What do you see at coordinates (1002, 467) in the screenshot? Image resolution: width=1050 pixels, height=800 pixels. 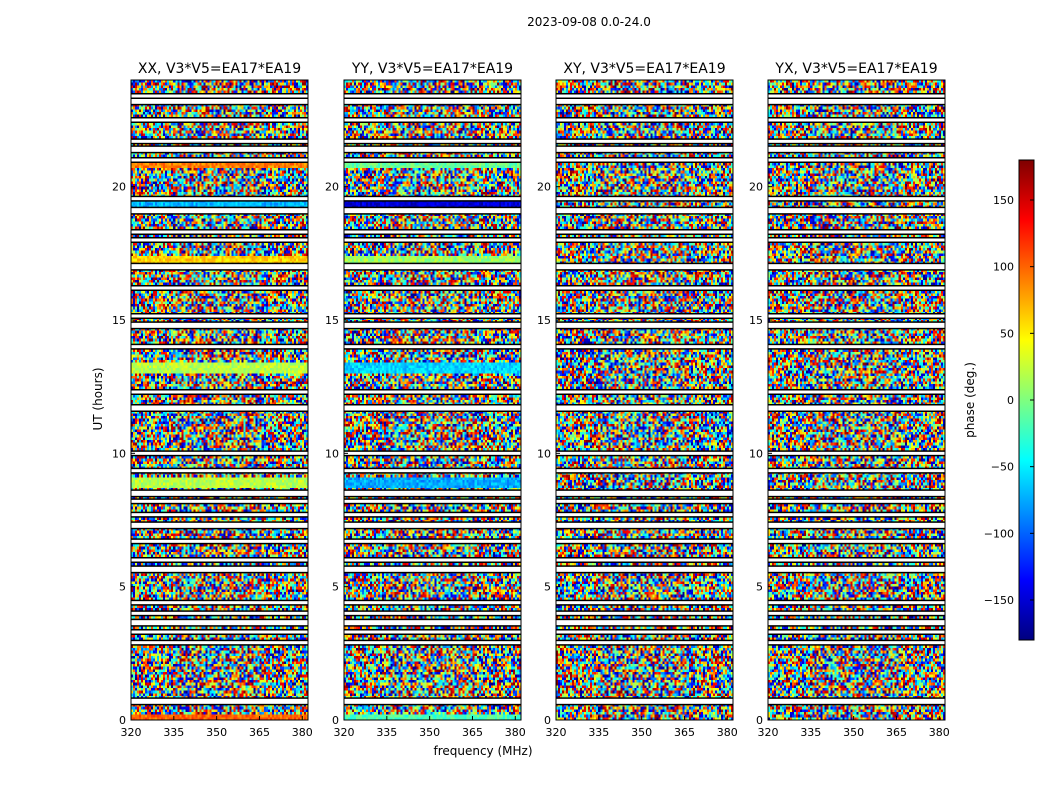 I see `colorbar-tick-label: −50` at bounding box center [1002, 467].